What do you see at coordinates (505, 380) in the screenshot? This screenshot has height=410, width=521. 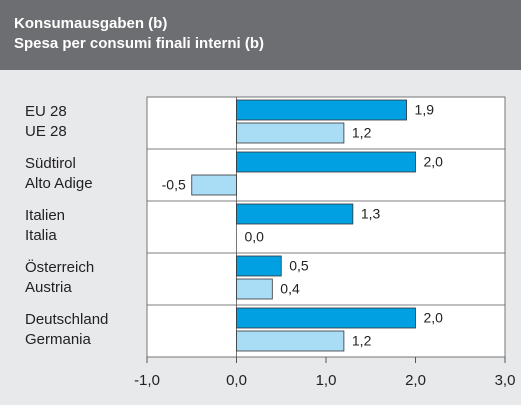 I see `x-tick-label: 3,0` at bounding box center [505, 380].